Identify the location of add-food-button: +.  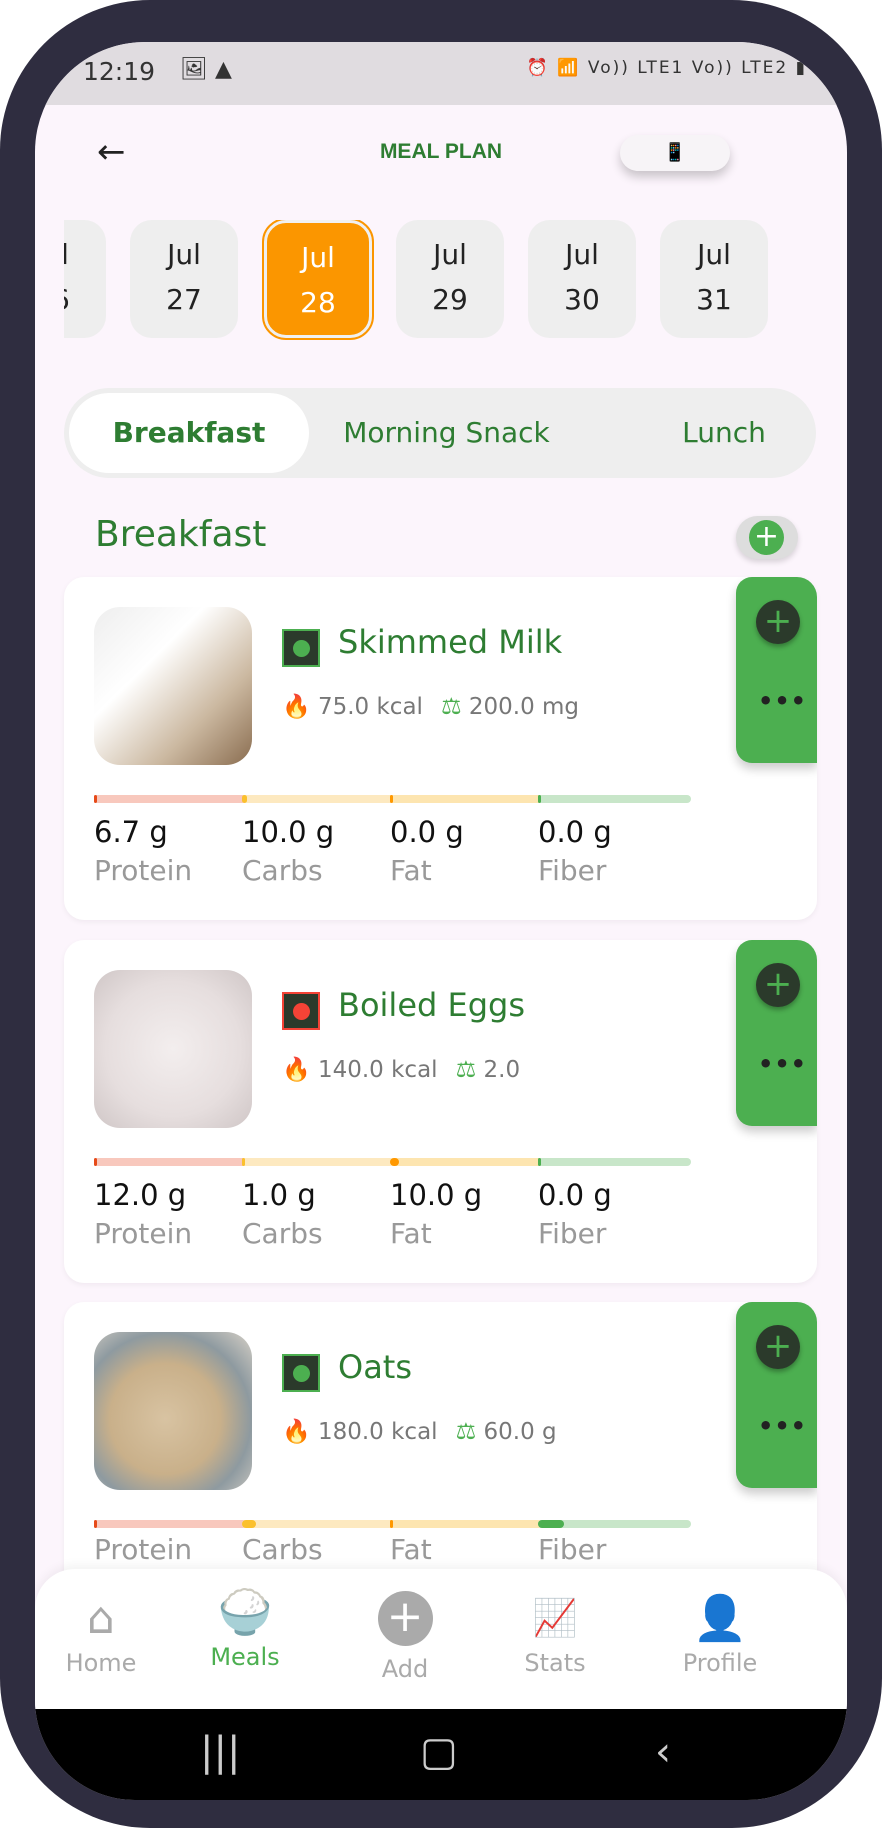
(767, 537).